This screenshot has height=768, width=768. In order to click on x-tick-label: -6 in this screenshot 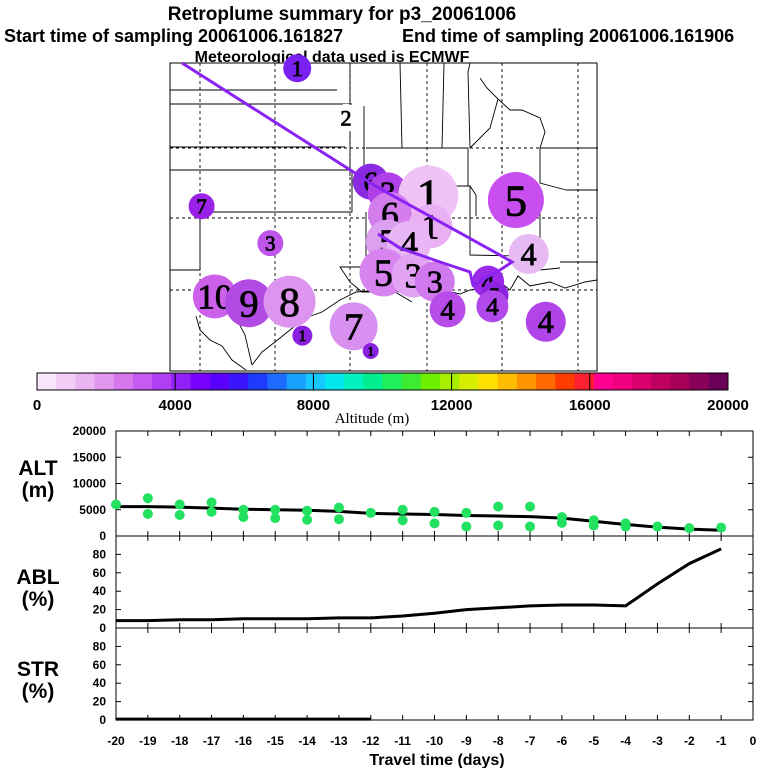, I will do `click(562, 741)`.